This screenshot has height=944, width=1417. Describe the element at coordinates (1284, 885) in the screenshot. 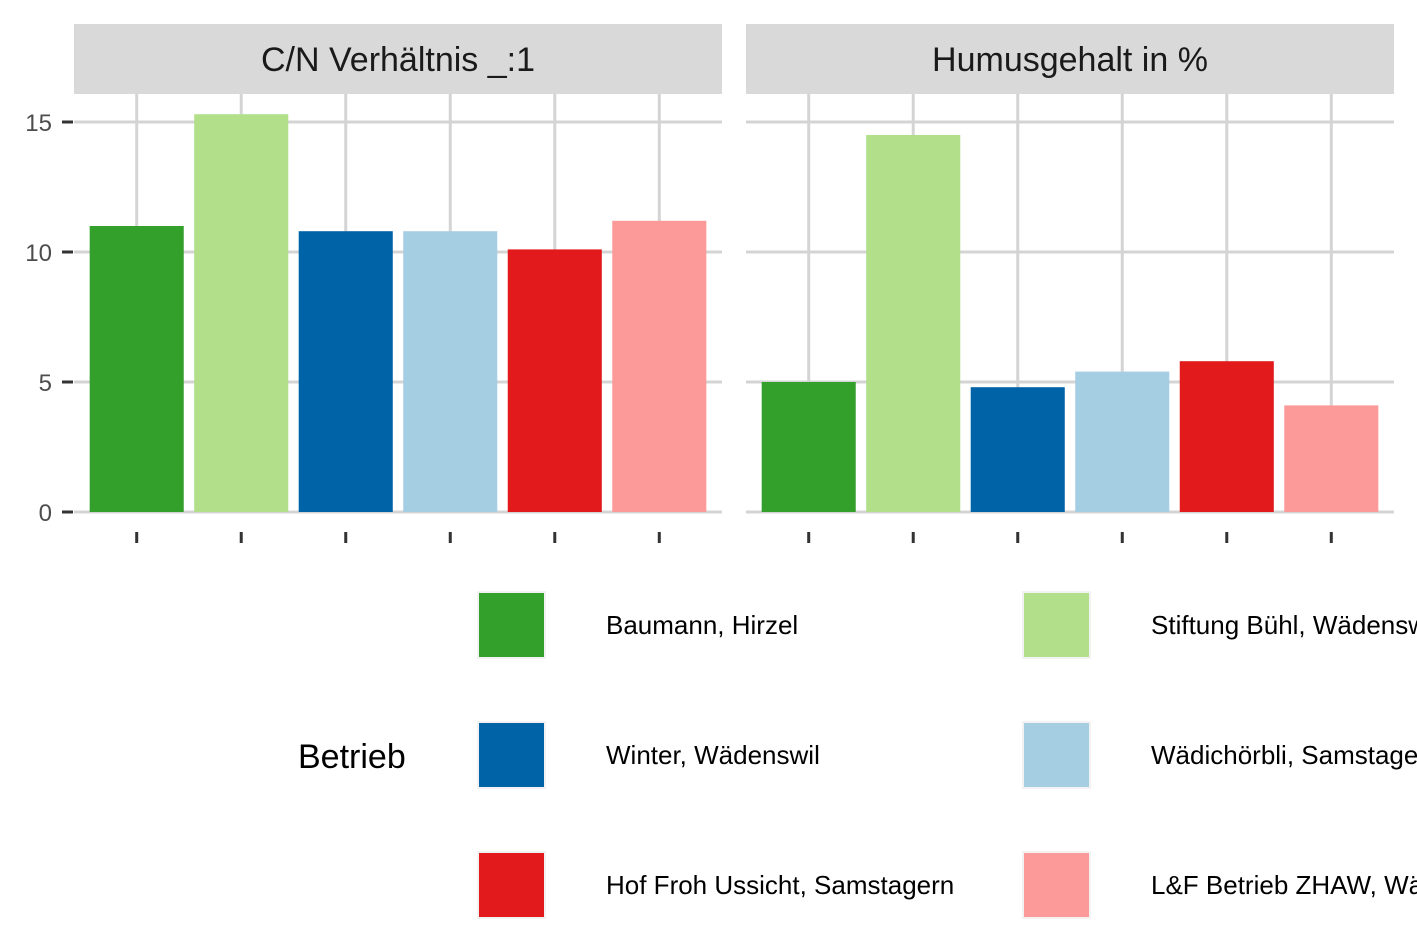

I see `legend-label: L&F Betrieb ZHAW, Wädenswil` at that location.